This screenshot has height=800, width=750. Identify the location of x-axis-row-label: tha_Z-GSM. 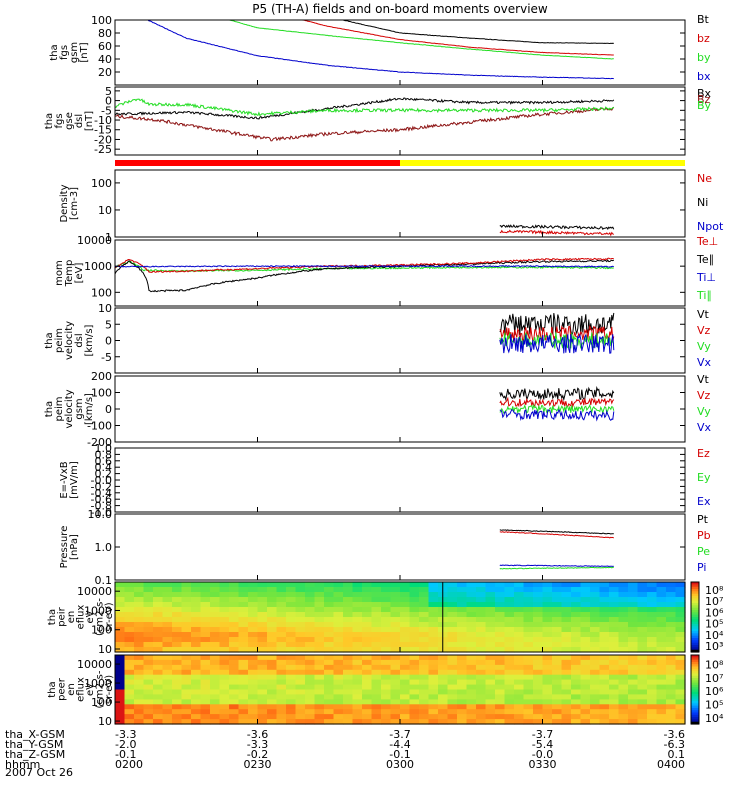
(35, 754).